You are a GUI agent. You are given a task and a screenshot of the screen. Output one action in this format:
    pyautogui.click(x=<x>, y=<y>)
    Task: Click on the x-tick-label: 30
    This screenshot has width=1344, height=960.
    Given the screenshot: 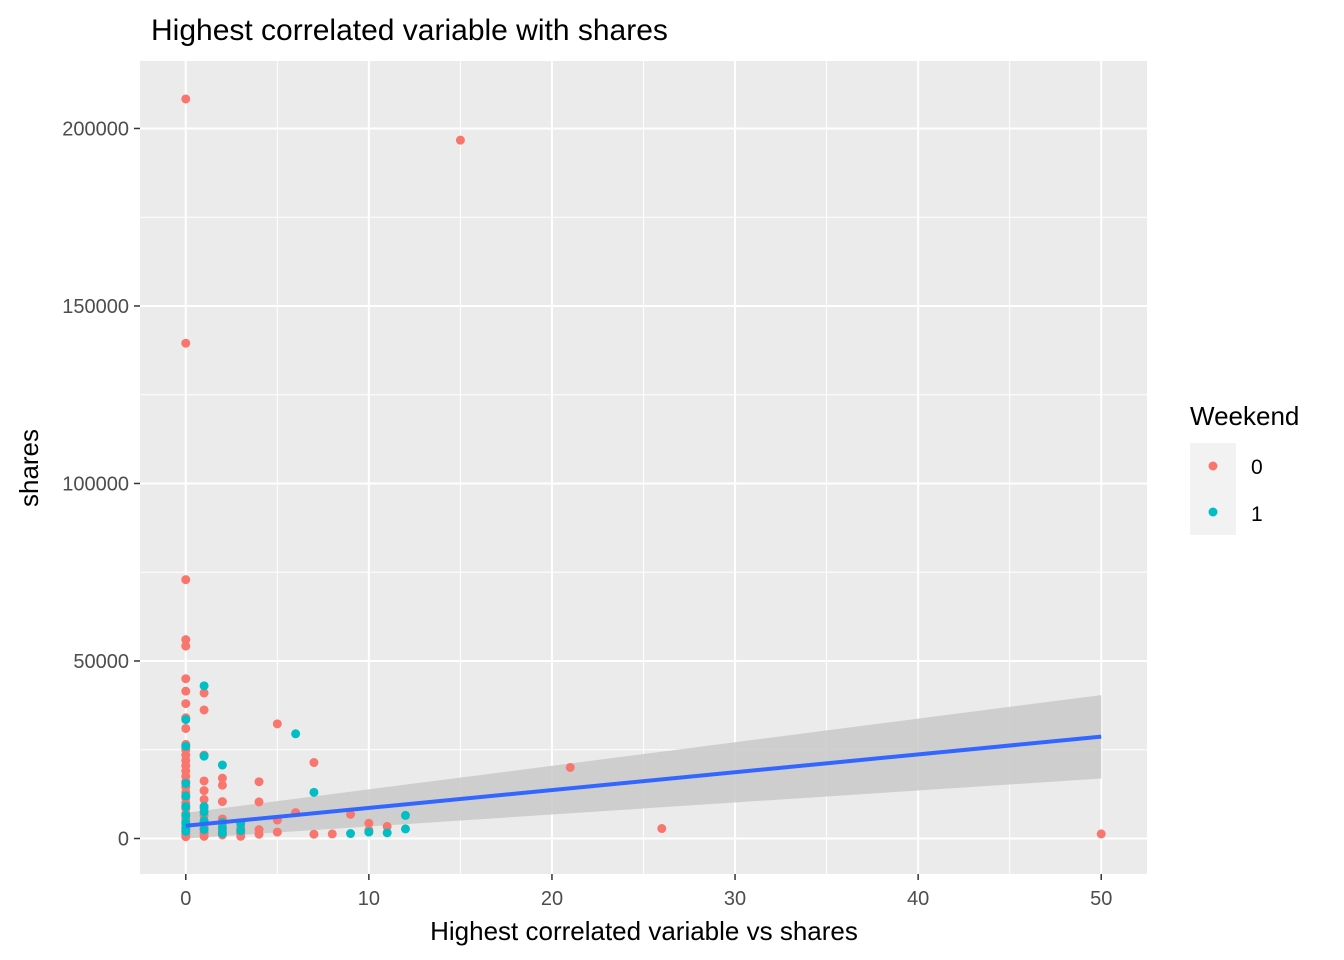 What is the action you would take?
    pyautogui.click(x=735, y=899)
    